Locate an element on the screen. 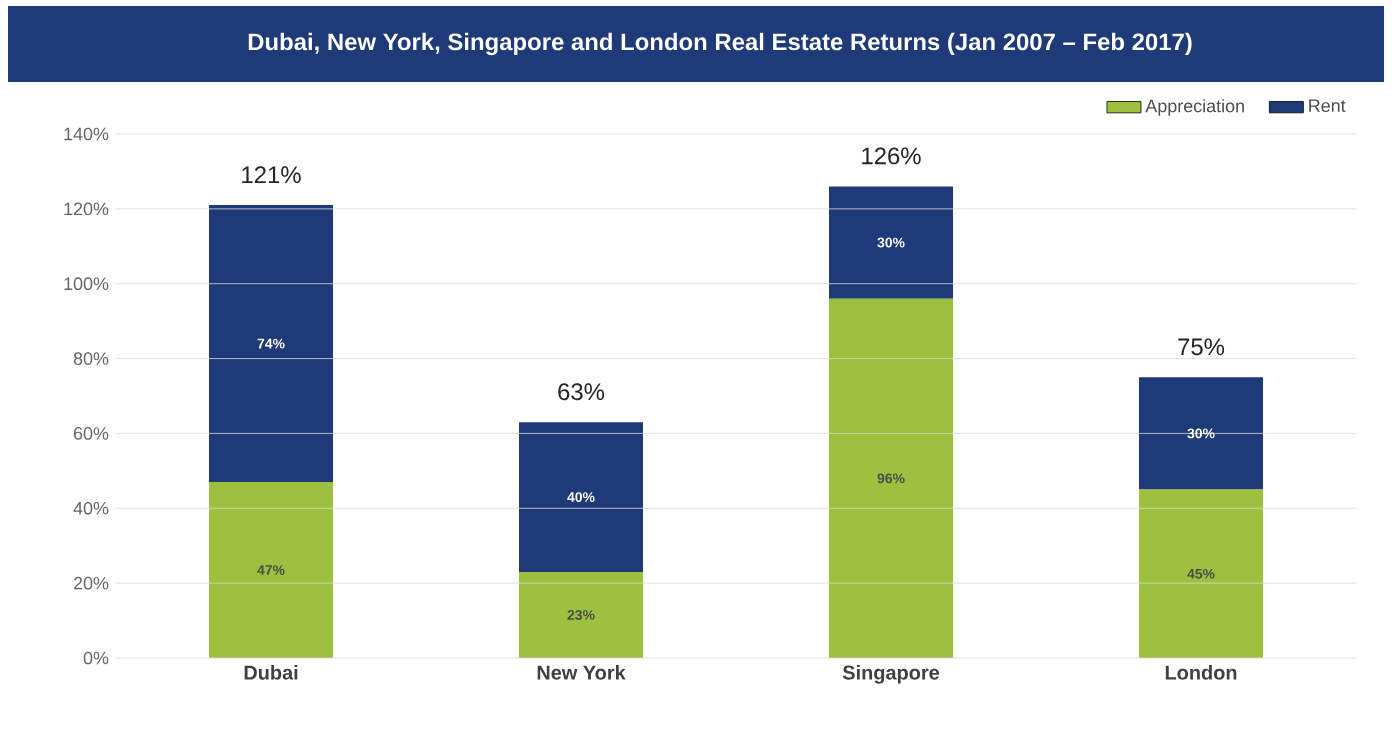 This screenshot has width=1392, height=742. y-tick-label: 0% is located at coordinates (96, 658).